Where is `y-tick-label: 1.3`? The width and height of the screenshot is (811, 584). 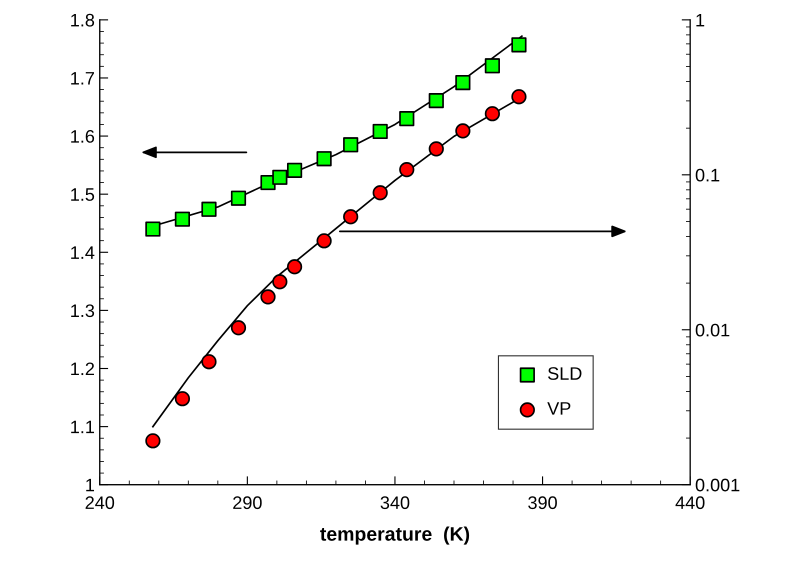 y-tick-label: 1.3 is located at coordinates (82, 311).